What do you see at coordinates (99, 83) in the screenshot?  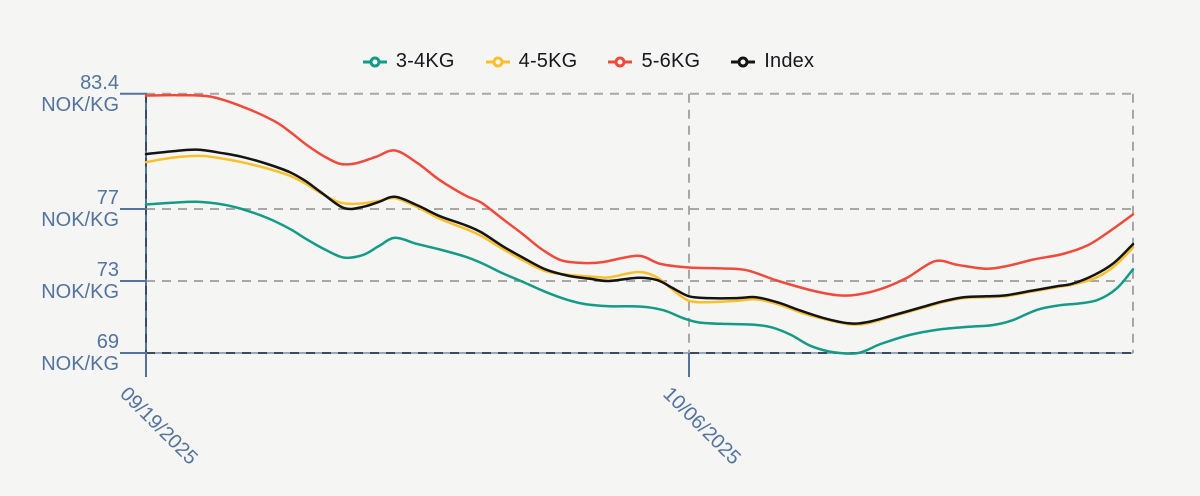 I see `y-axis-tick-label: 83.4` at bounding box center [99, 83].